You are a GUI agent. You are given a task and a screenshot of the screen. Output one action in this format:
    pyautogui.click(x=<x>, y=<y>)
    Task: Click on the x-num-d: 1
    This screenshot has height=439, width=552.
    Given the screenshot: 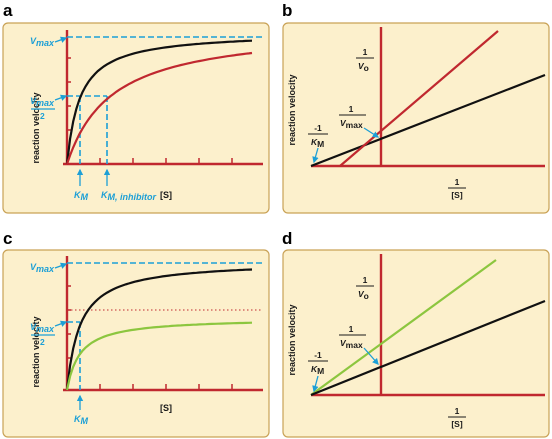 What is the action you would take?
    pyautogui.click(x=457, y=411)
    